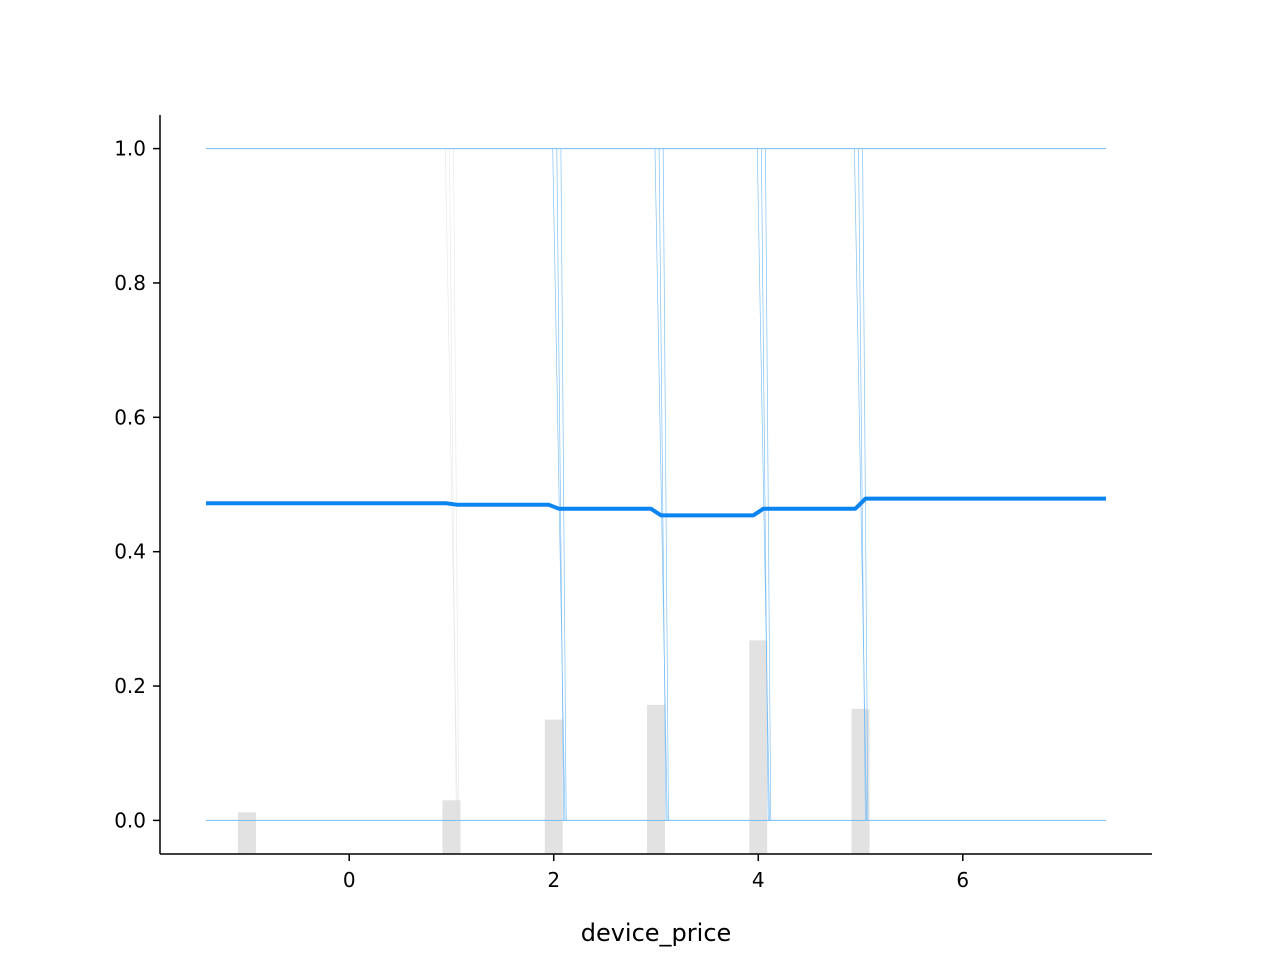  Describe the element at coordinates (758, 880) in the screenshot. I see `x-tick-label: 4` at that location.